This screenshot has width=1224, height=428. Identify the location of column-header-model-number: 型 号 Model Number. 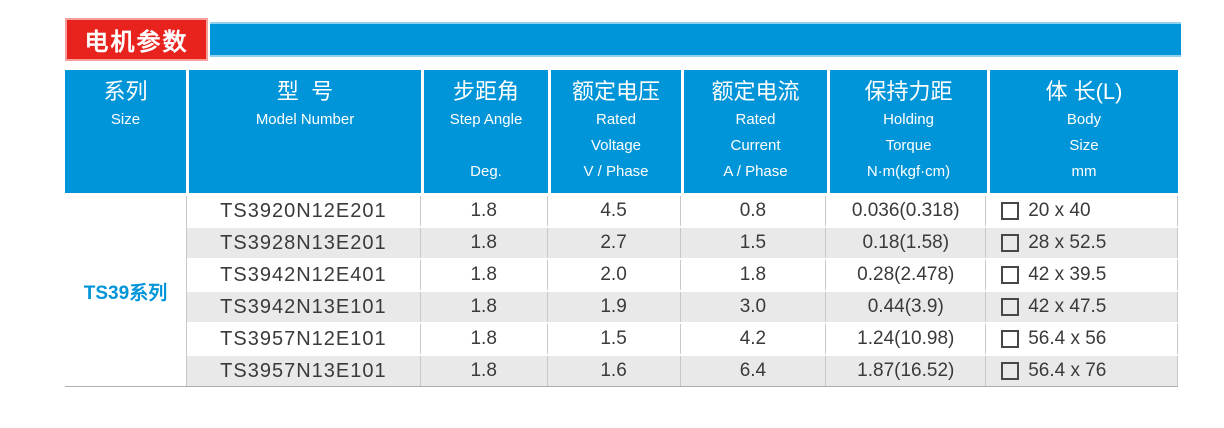
(303, 131).